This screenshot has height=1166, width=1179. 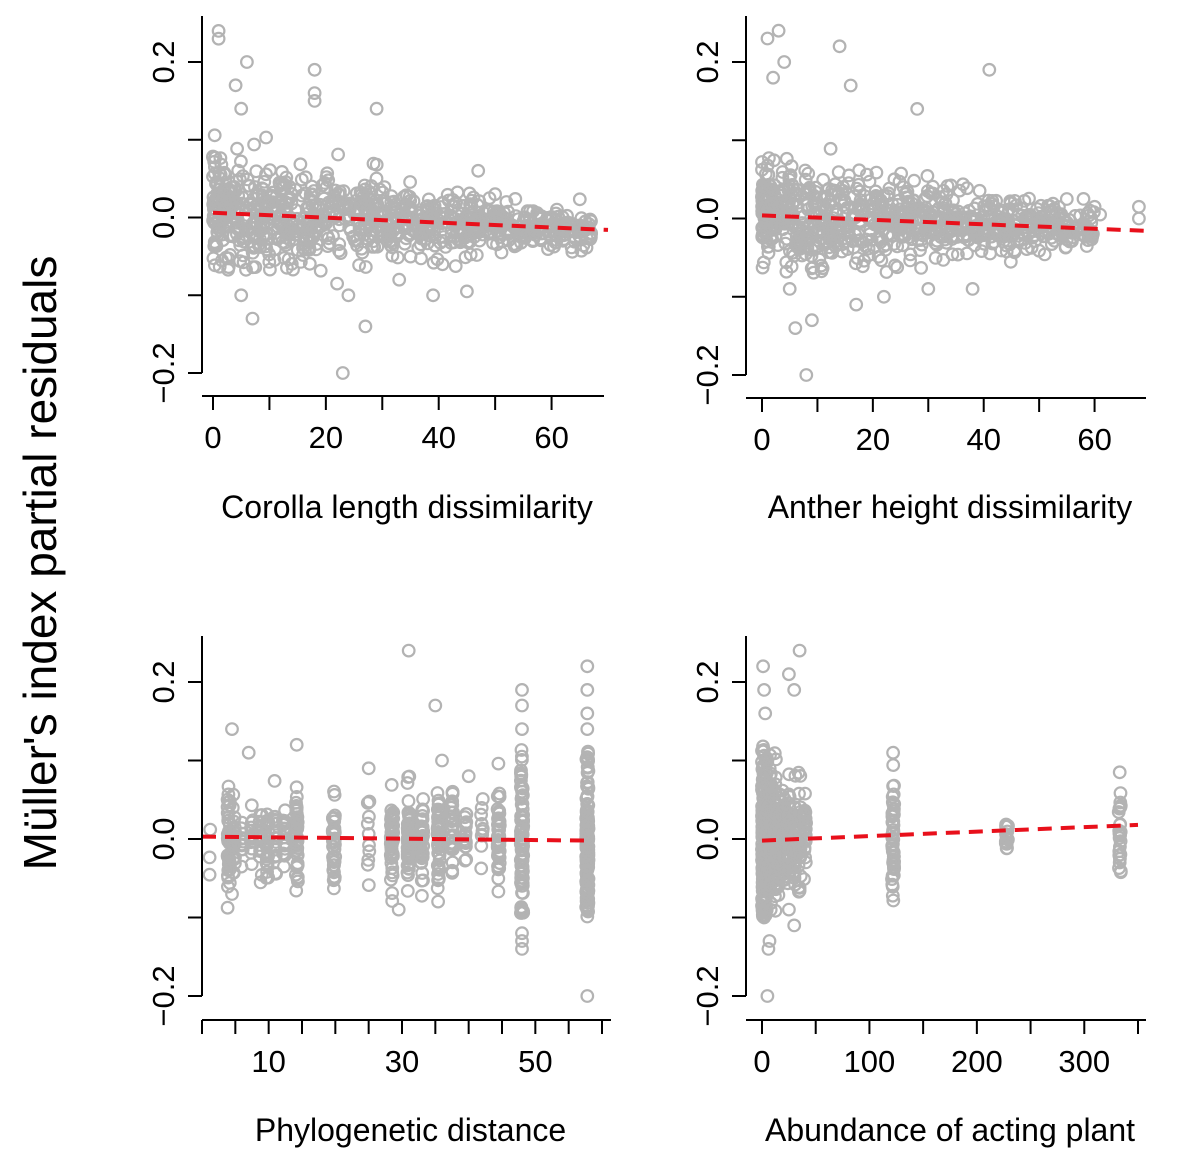 I want to click on x-tick-label: 200, so click(x=977, y=1061).